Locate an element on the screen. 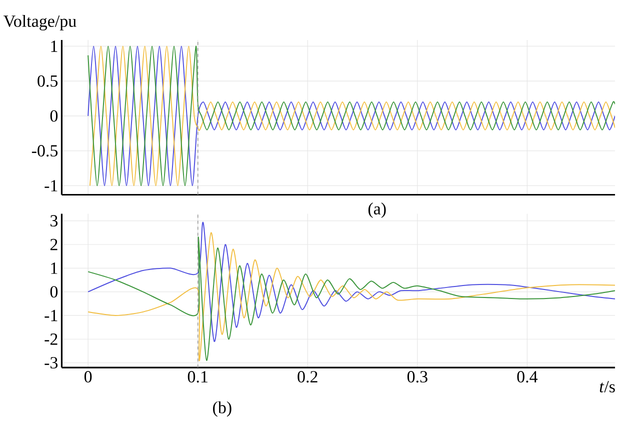  text: (b) is located at coordinates (222, 409).